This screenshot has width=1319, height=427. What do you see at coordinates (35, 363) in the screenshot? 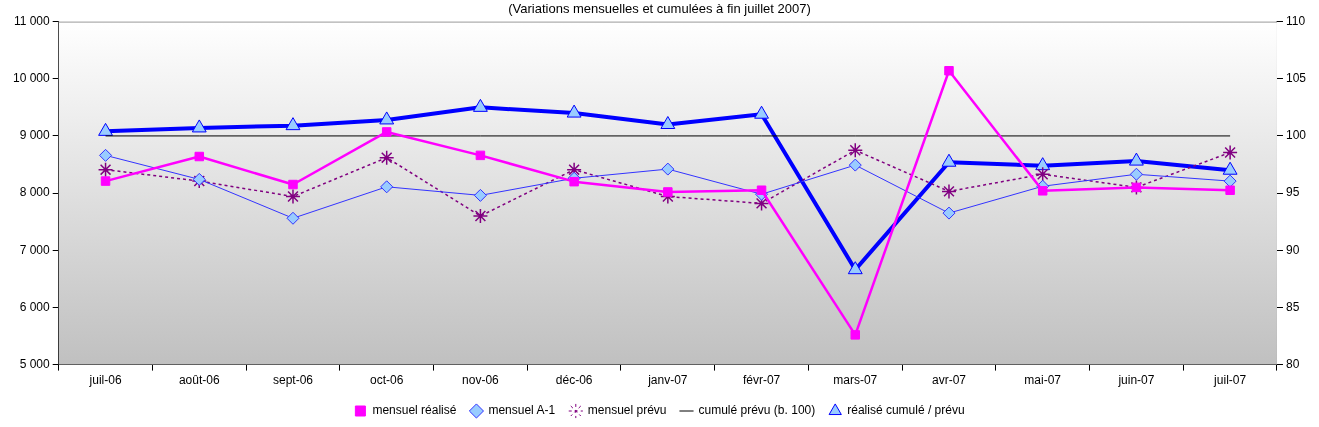
I see `y-tick-label: 5 000` at bounding box center [35, 363].